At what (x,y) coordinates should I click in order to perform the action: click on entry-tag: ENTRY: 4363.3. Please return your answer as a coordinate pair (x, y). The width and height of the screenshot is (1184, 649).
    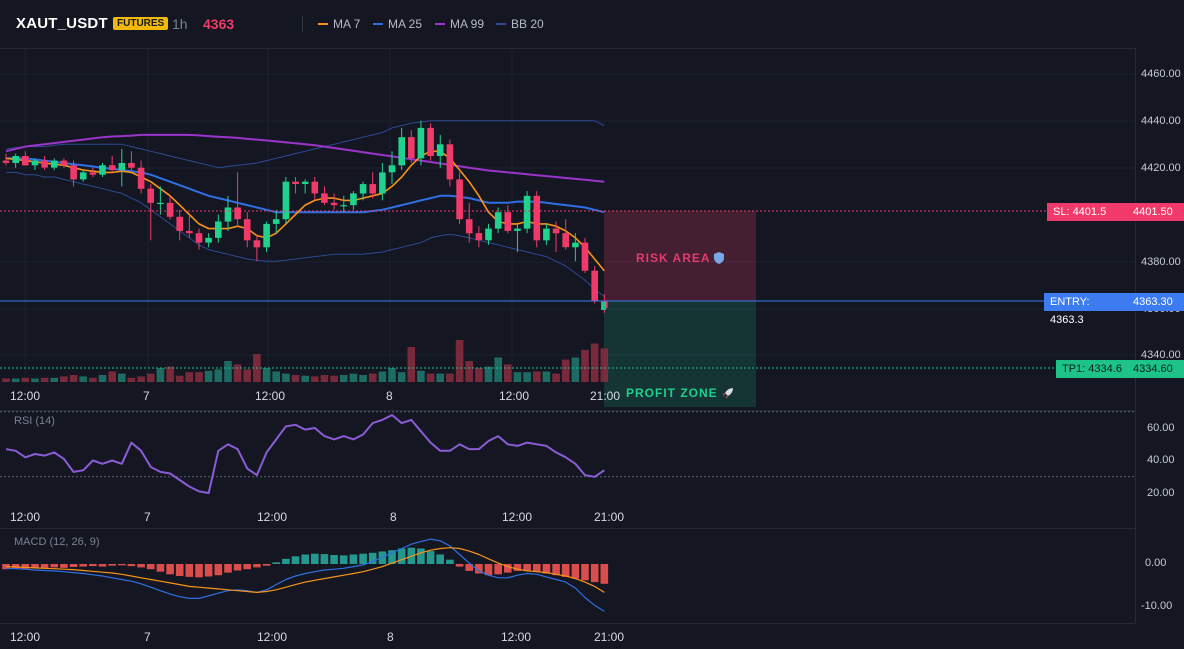
    Looking at the image, I should click on (1086, 309).